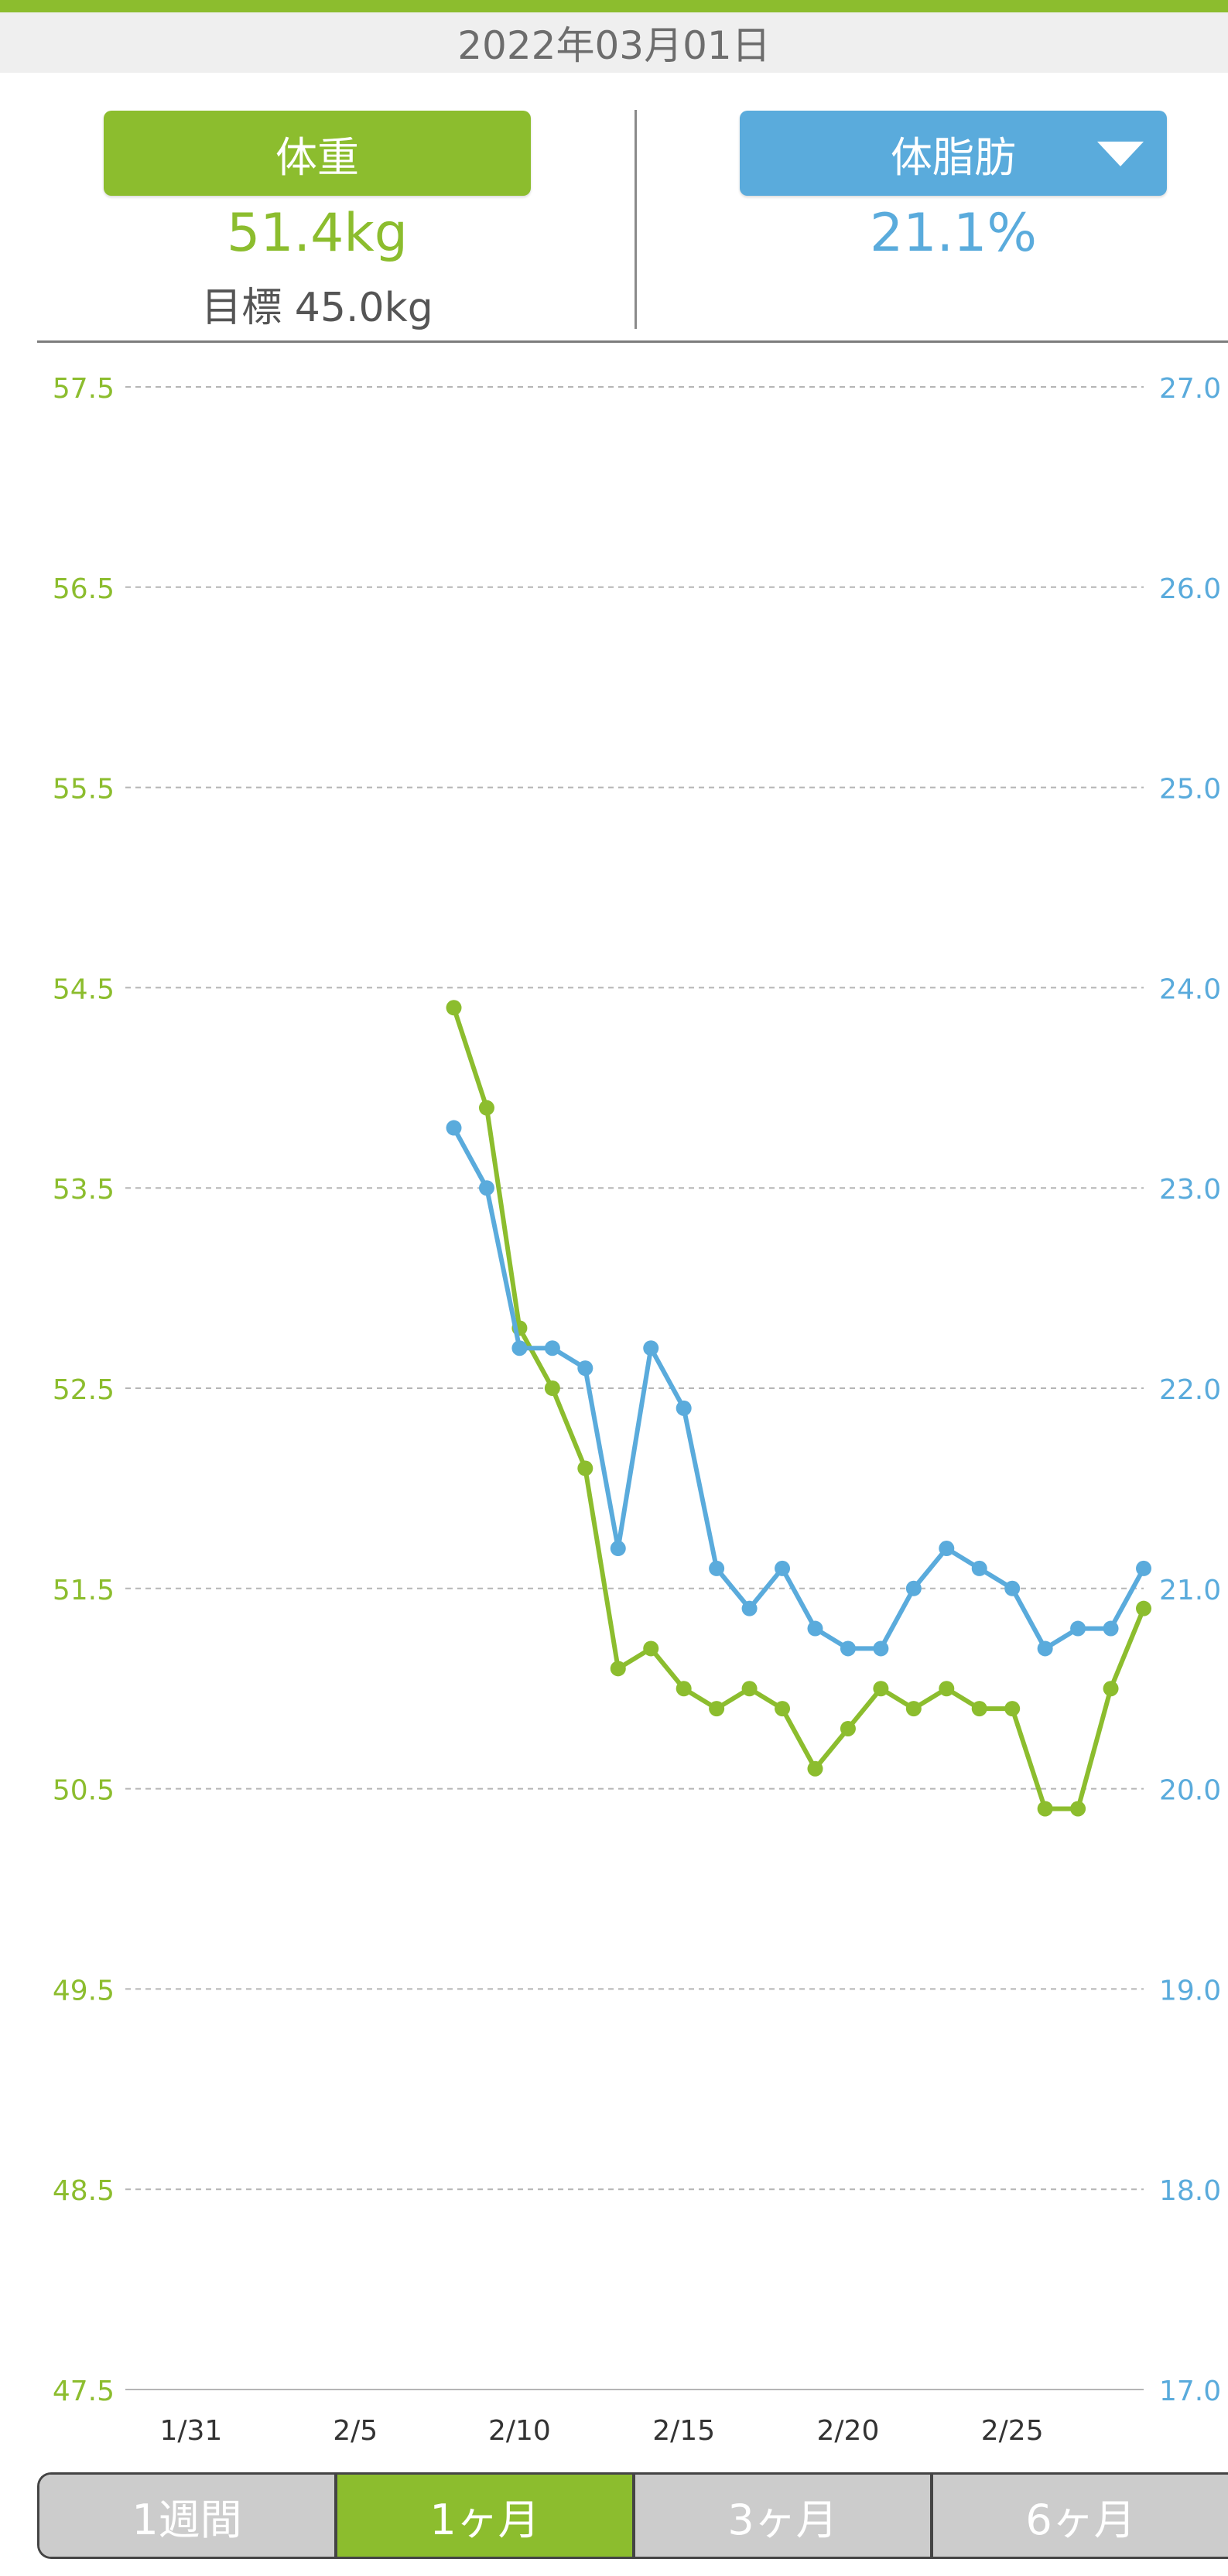 This screenshot has height=2576, width=1228. I want to click on triangle-down-icon, so click(1120, 154).